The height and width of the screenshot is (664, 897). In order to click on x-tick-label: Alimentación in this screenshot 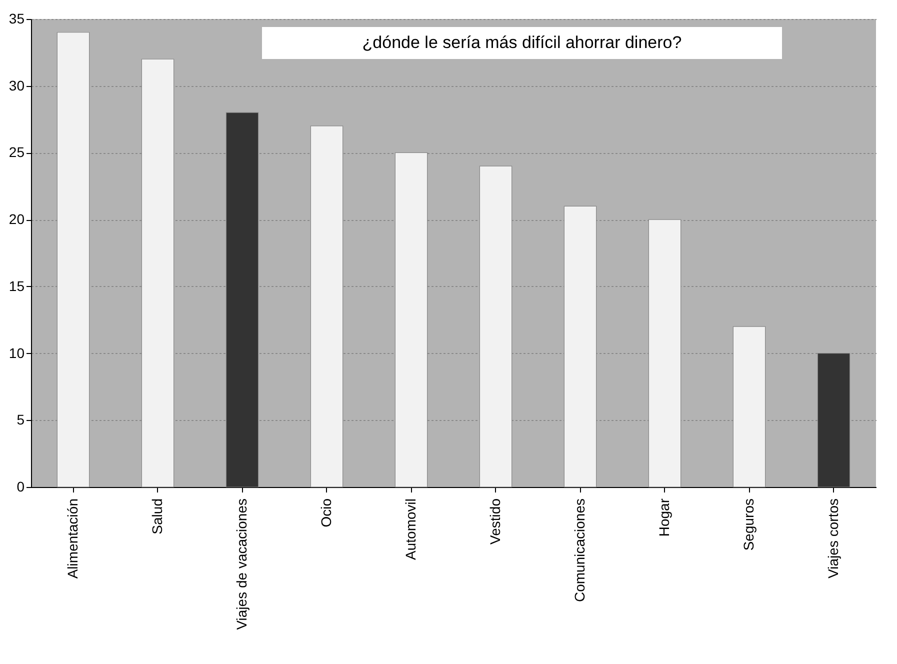, I will do `click(72, 538)`.